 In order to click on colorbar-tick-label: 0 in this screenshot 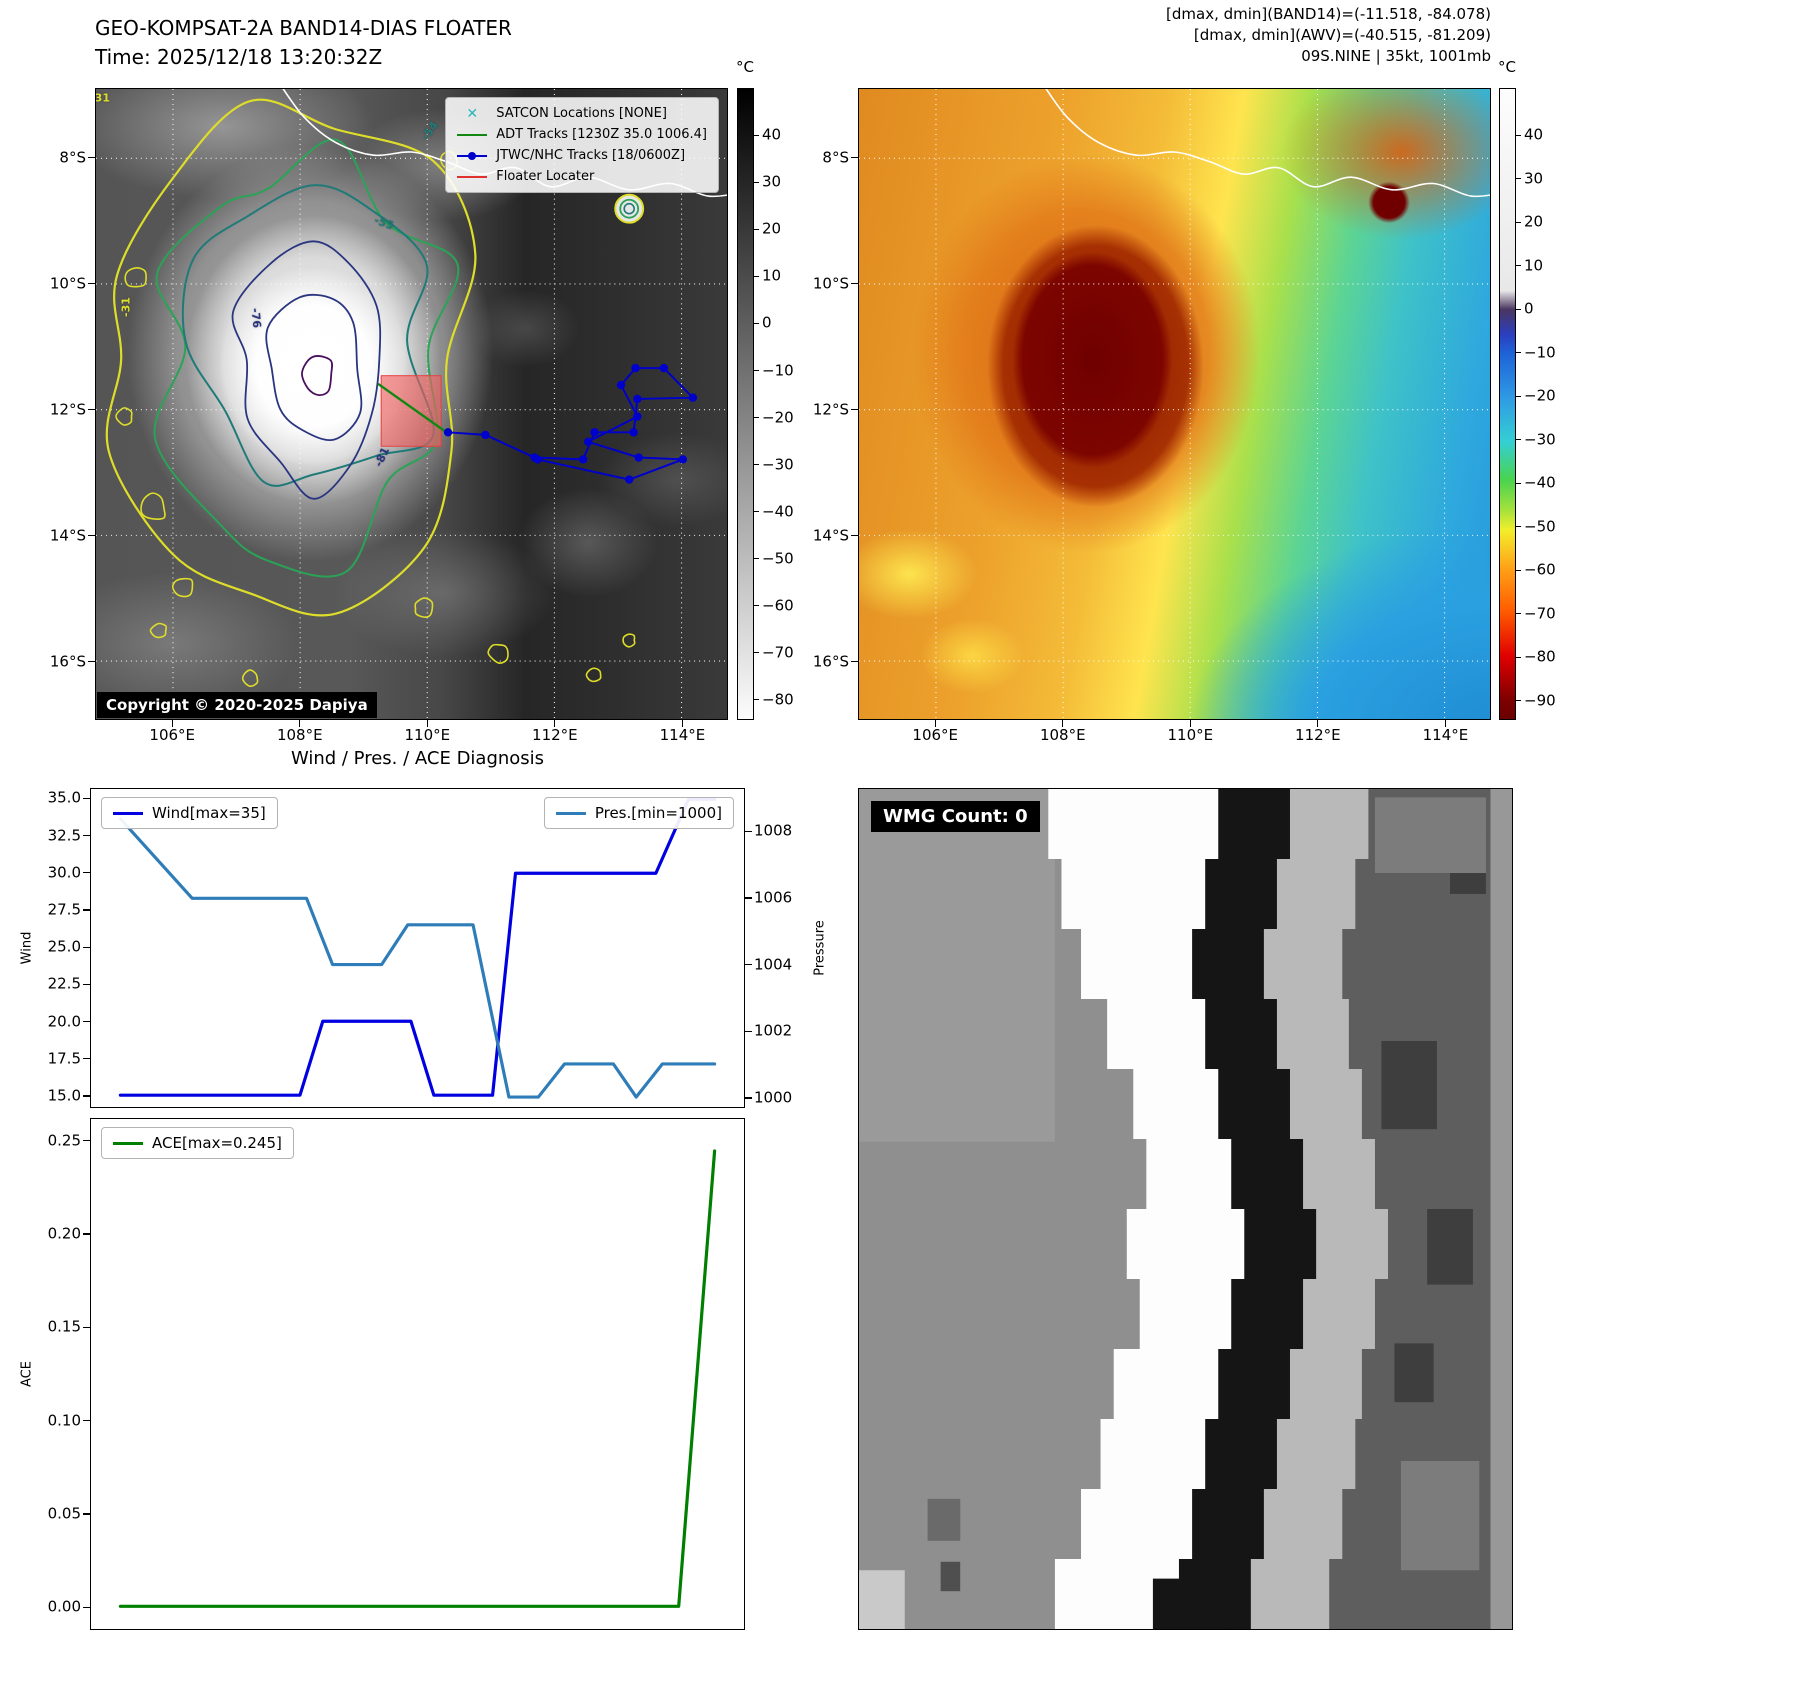, I will do `click(1529, 308)`.